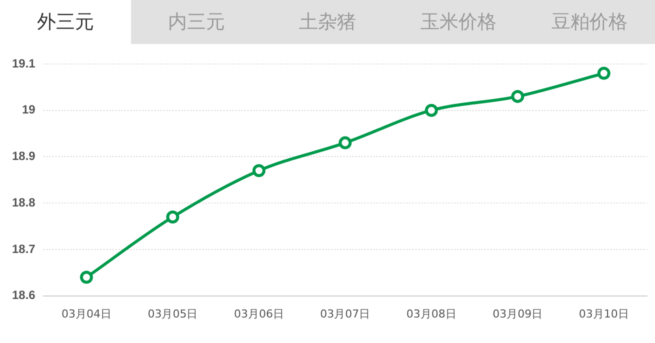 The image size is (655, 343). I want to click on y-tick-label: 18.7, so click(24, 249).